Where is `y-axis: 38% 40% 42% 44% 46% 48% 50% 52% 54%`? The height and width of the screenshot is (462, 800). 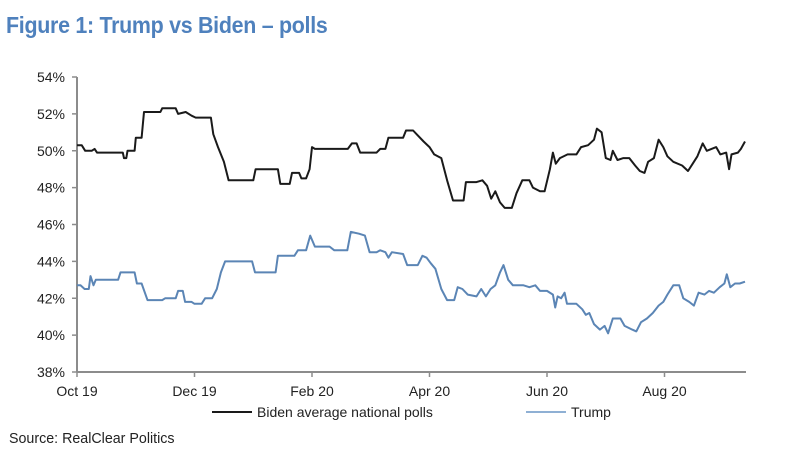 y-axis: 38% 40% 42% 44% 46% 48% 50% 52% 54% is located at coordinates (57, 224).